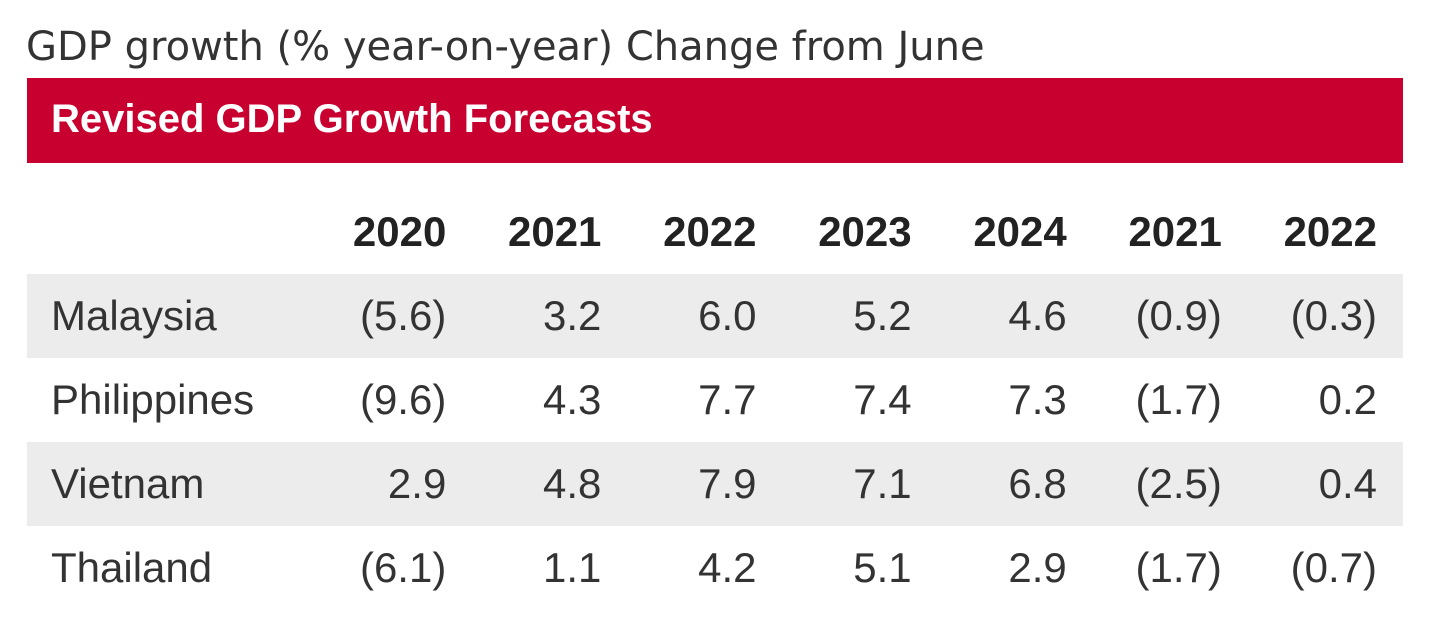 This screenshot has height=639, width=1440. I want to click on value-cell: 5.1, so click(882, 567).